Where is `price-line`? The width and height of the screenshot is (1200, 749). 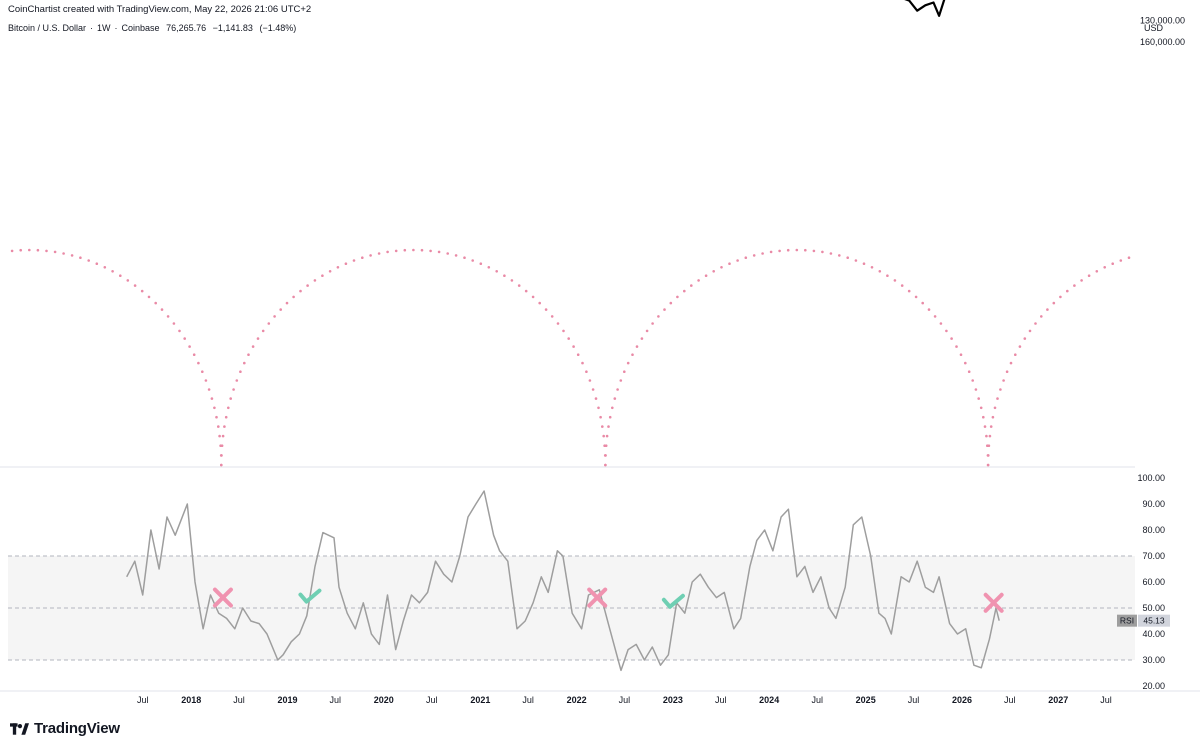
price-line is located at coordinates (925, 8).